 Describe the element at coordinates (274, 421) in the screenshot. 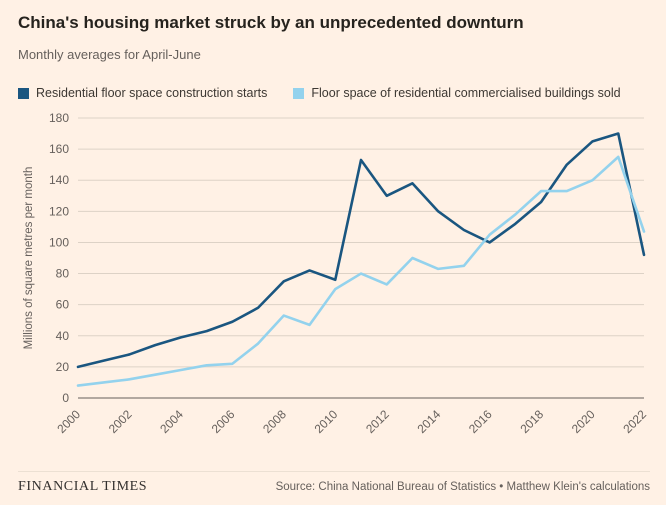

I see `svg-text: 2008` at that location.